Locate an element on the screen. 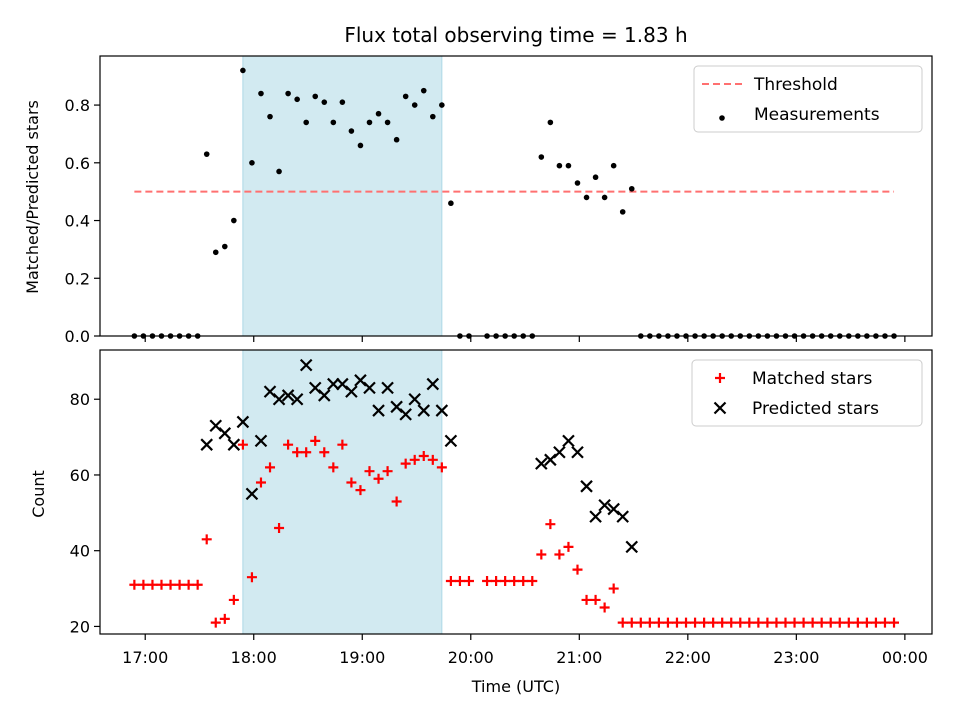 The image size is (960, 720). ratio-y-tick-label: 0.4 is located at coordinates (77, 221).